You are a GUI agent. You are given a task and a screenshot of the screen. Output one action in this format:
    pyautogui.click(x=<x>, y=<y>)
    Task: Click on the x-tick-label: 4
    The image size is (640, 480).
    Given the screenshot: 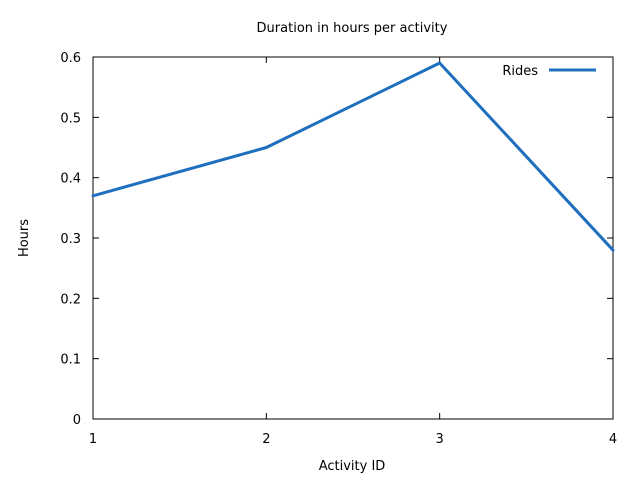 What is the action you would take?
    pyautogui.click(x=613, y=439)
    